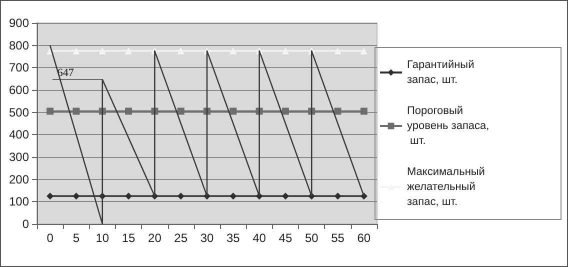 Image resolution: width=568 pixels, height=267 pixels. Describe the element at coordinates (181, 238) in the screenshot. I see `x-tick-label: 25` at that location.